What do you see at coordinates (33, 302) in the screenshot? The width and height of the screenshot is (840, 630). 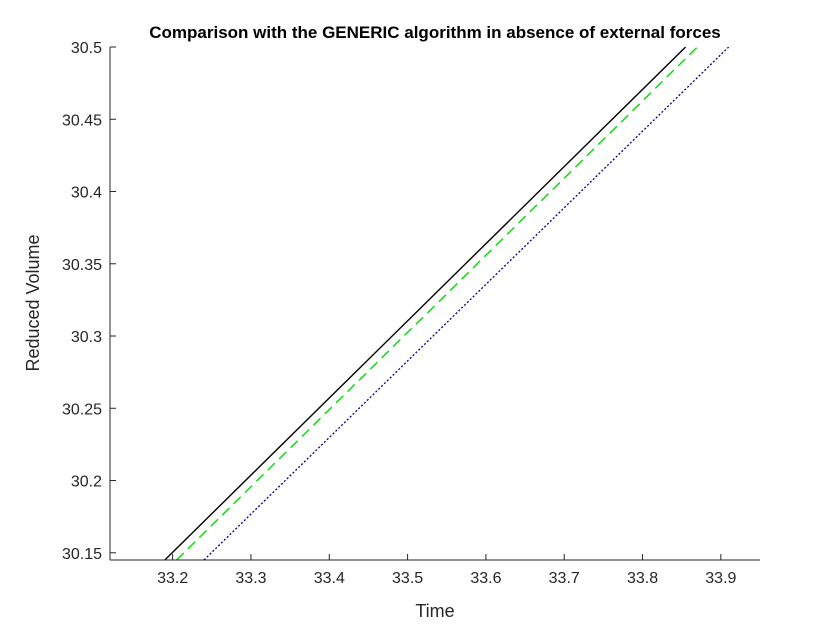 I see `y-axis-label: Reduced Volume` at bounding box center [33, 302].